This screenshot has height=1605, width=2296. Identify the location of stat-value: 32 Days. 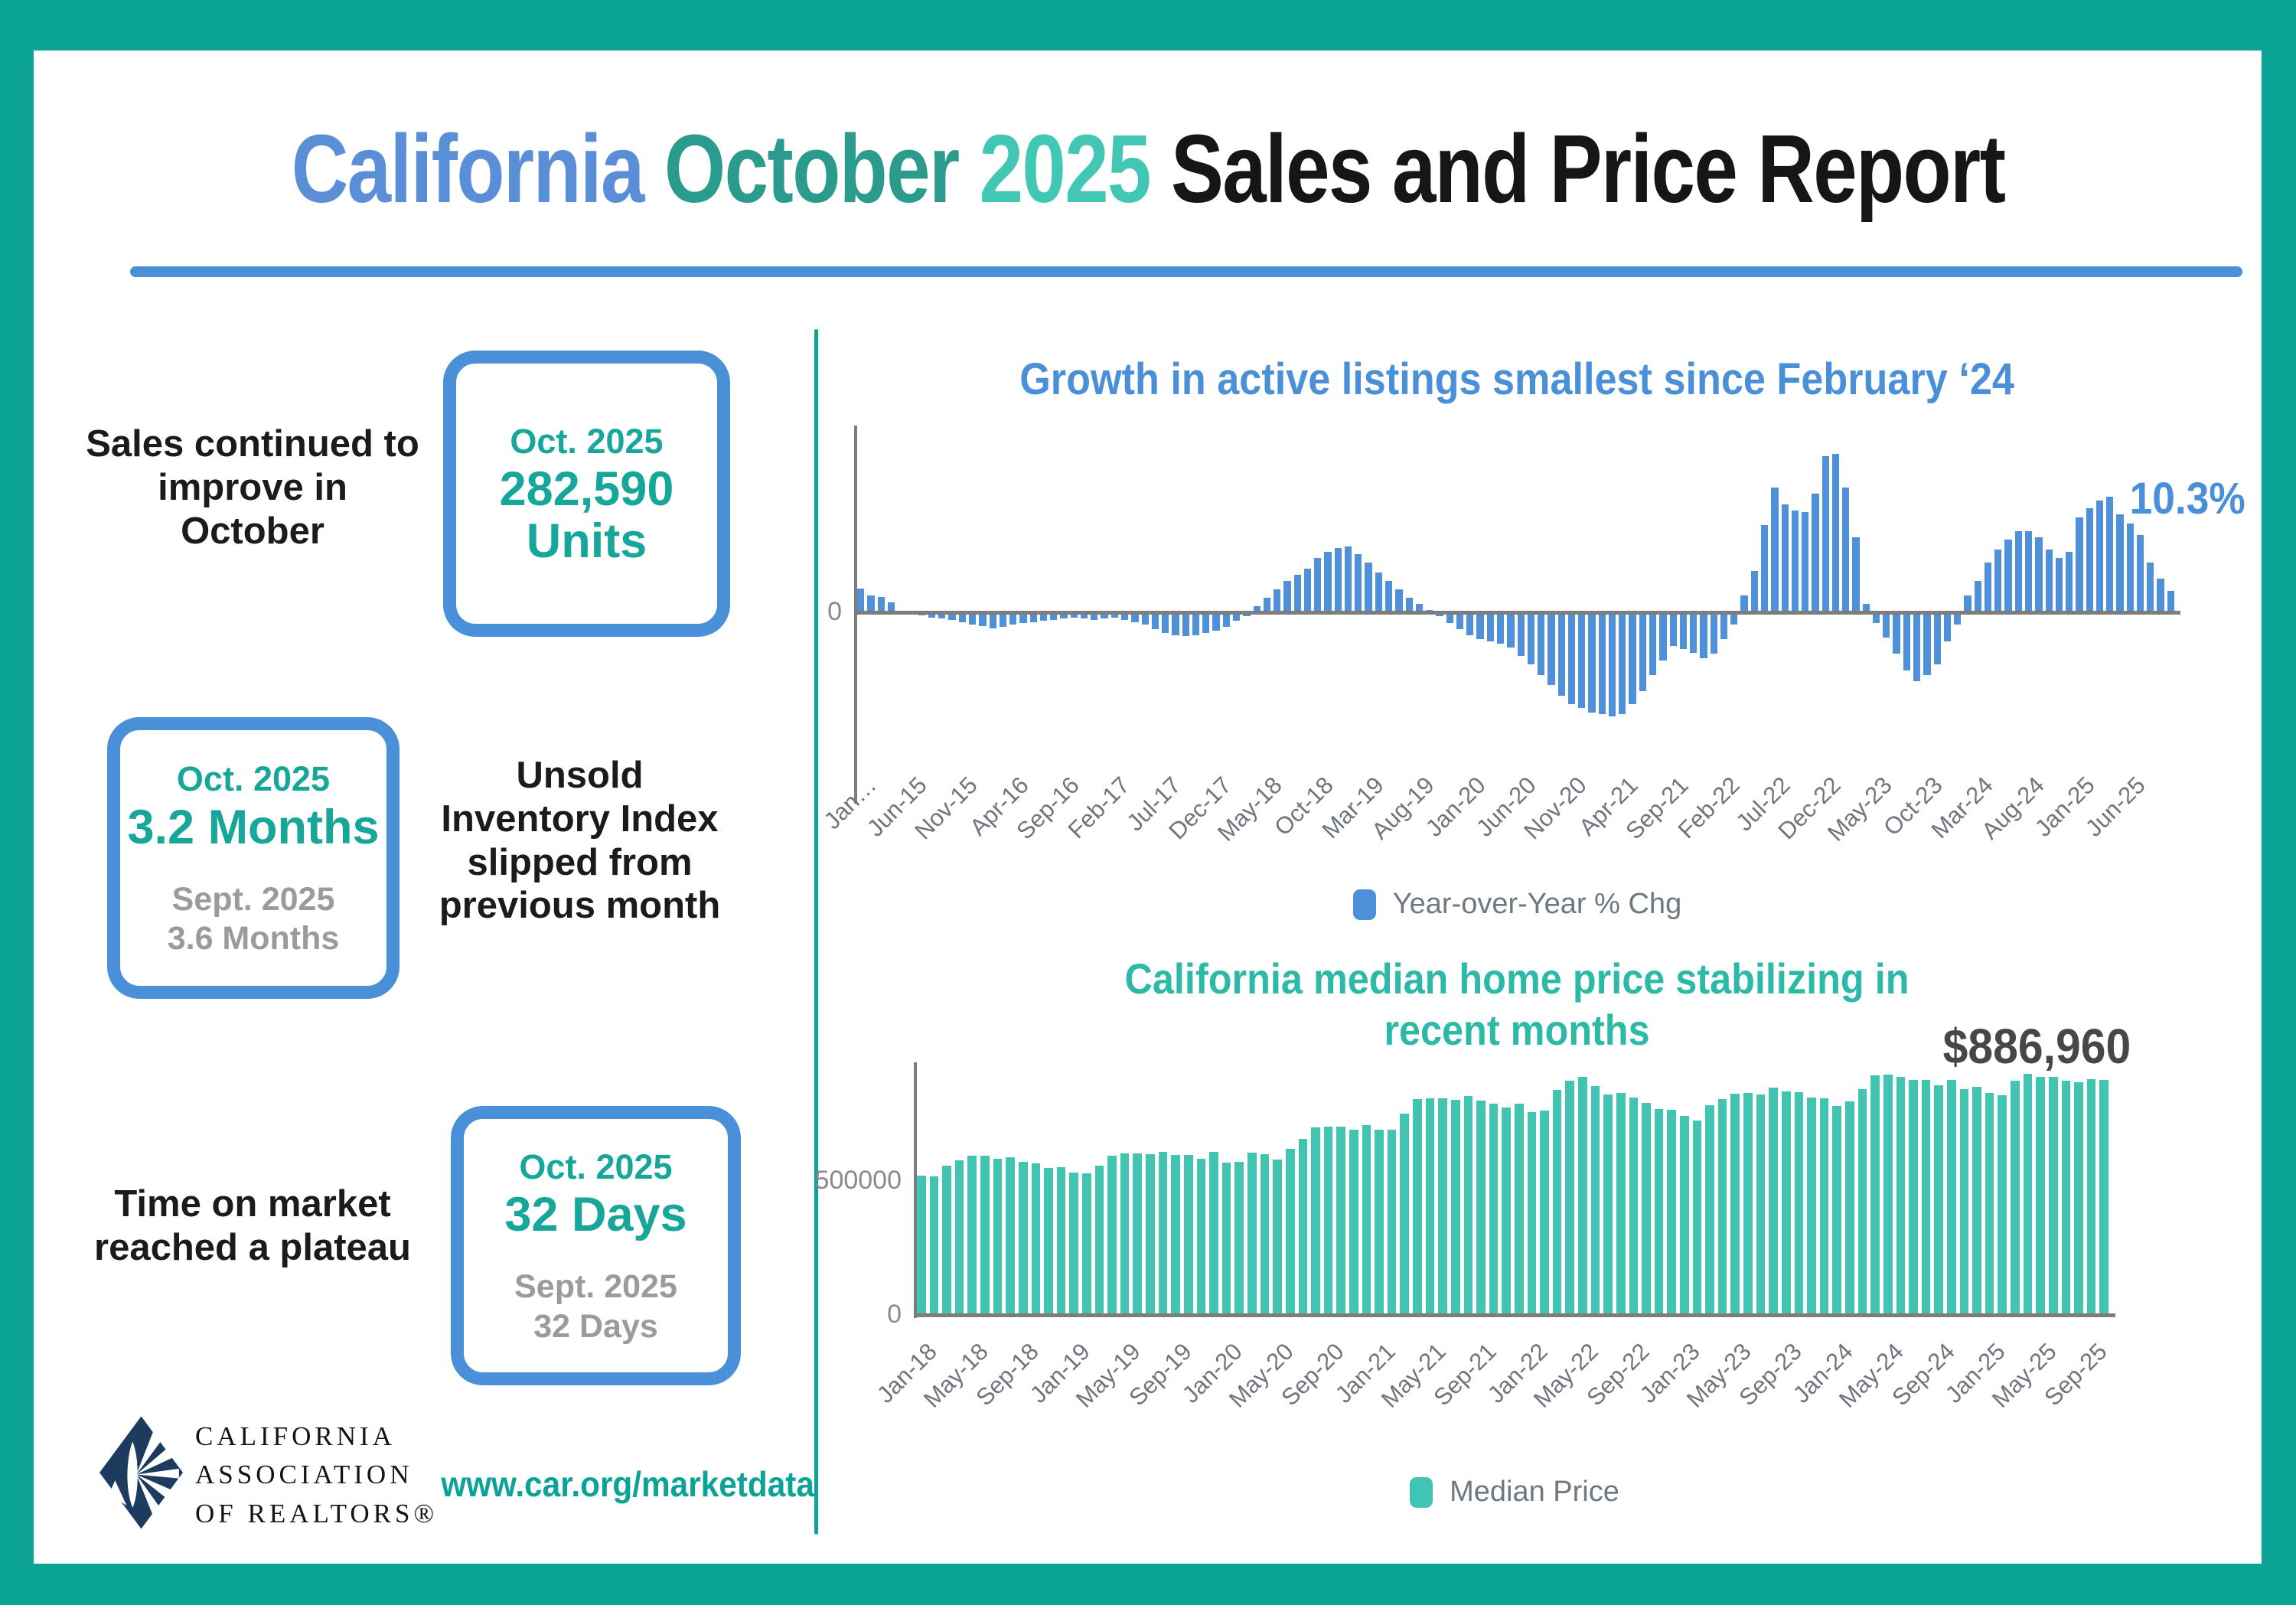
(595, 1215).